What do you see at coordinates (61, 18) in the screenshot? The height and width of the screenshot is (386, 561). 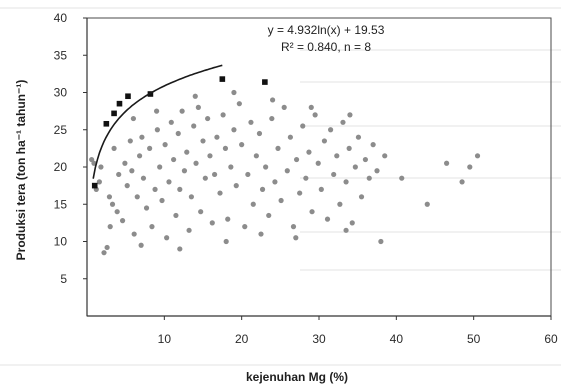 I see `y-tick-label: 40` at bounding box center [61, 18].